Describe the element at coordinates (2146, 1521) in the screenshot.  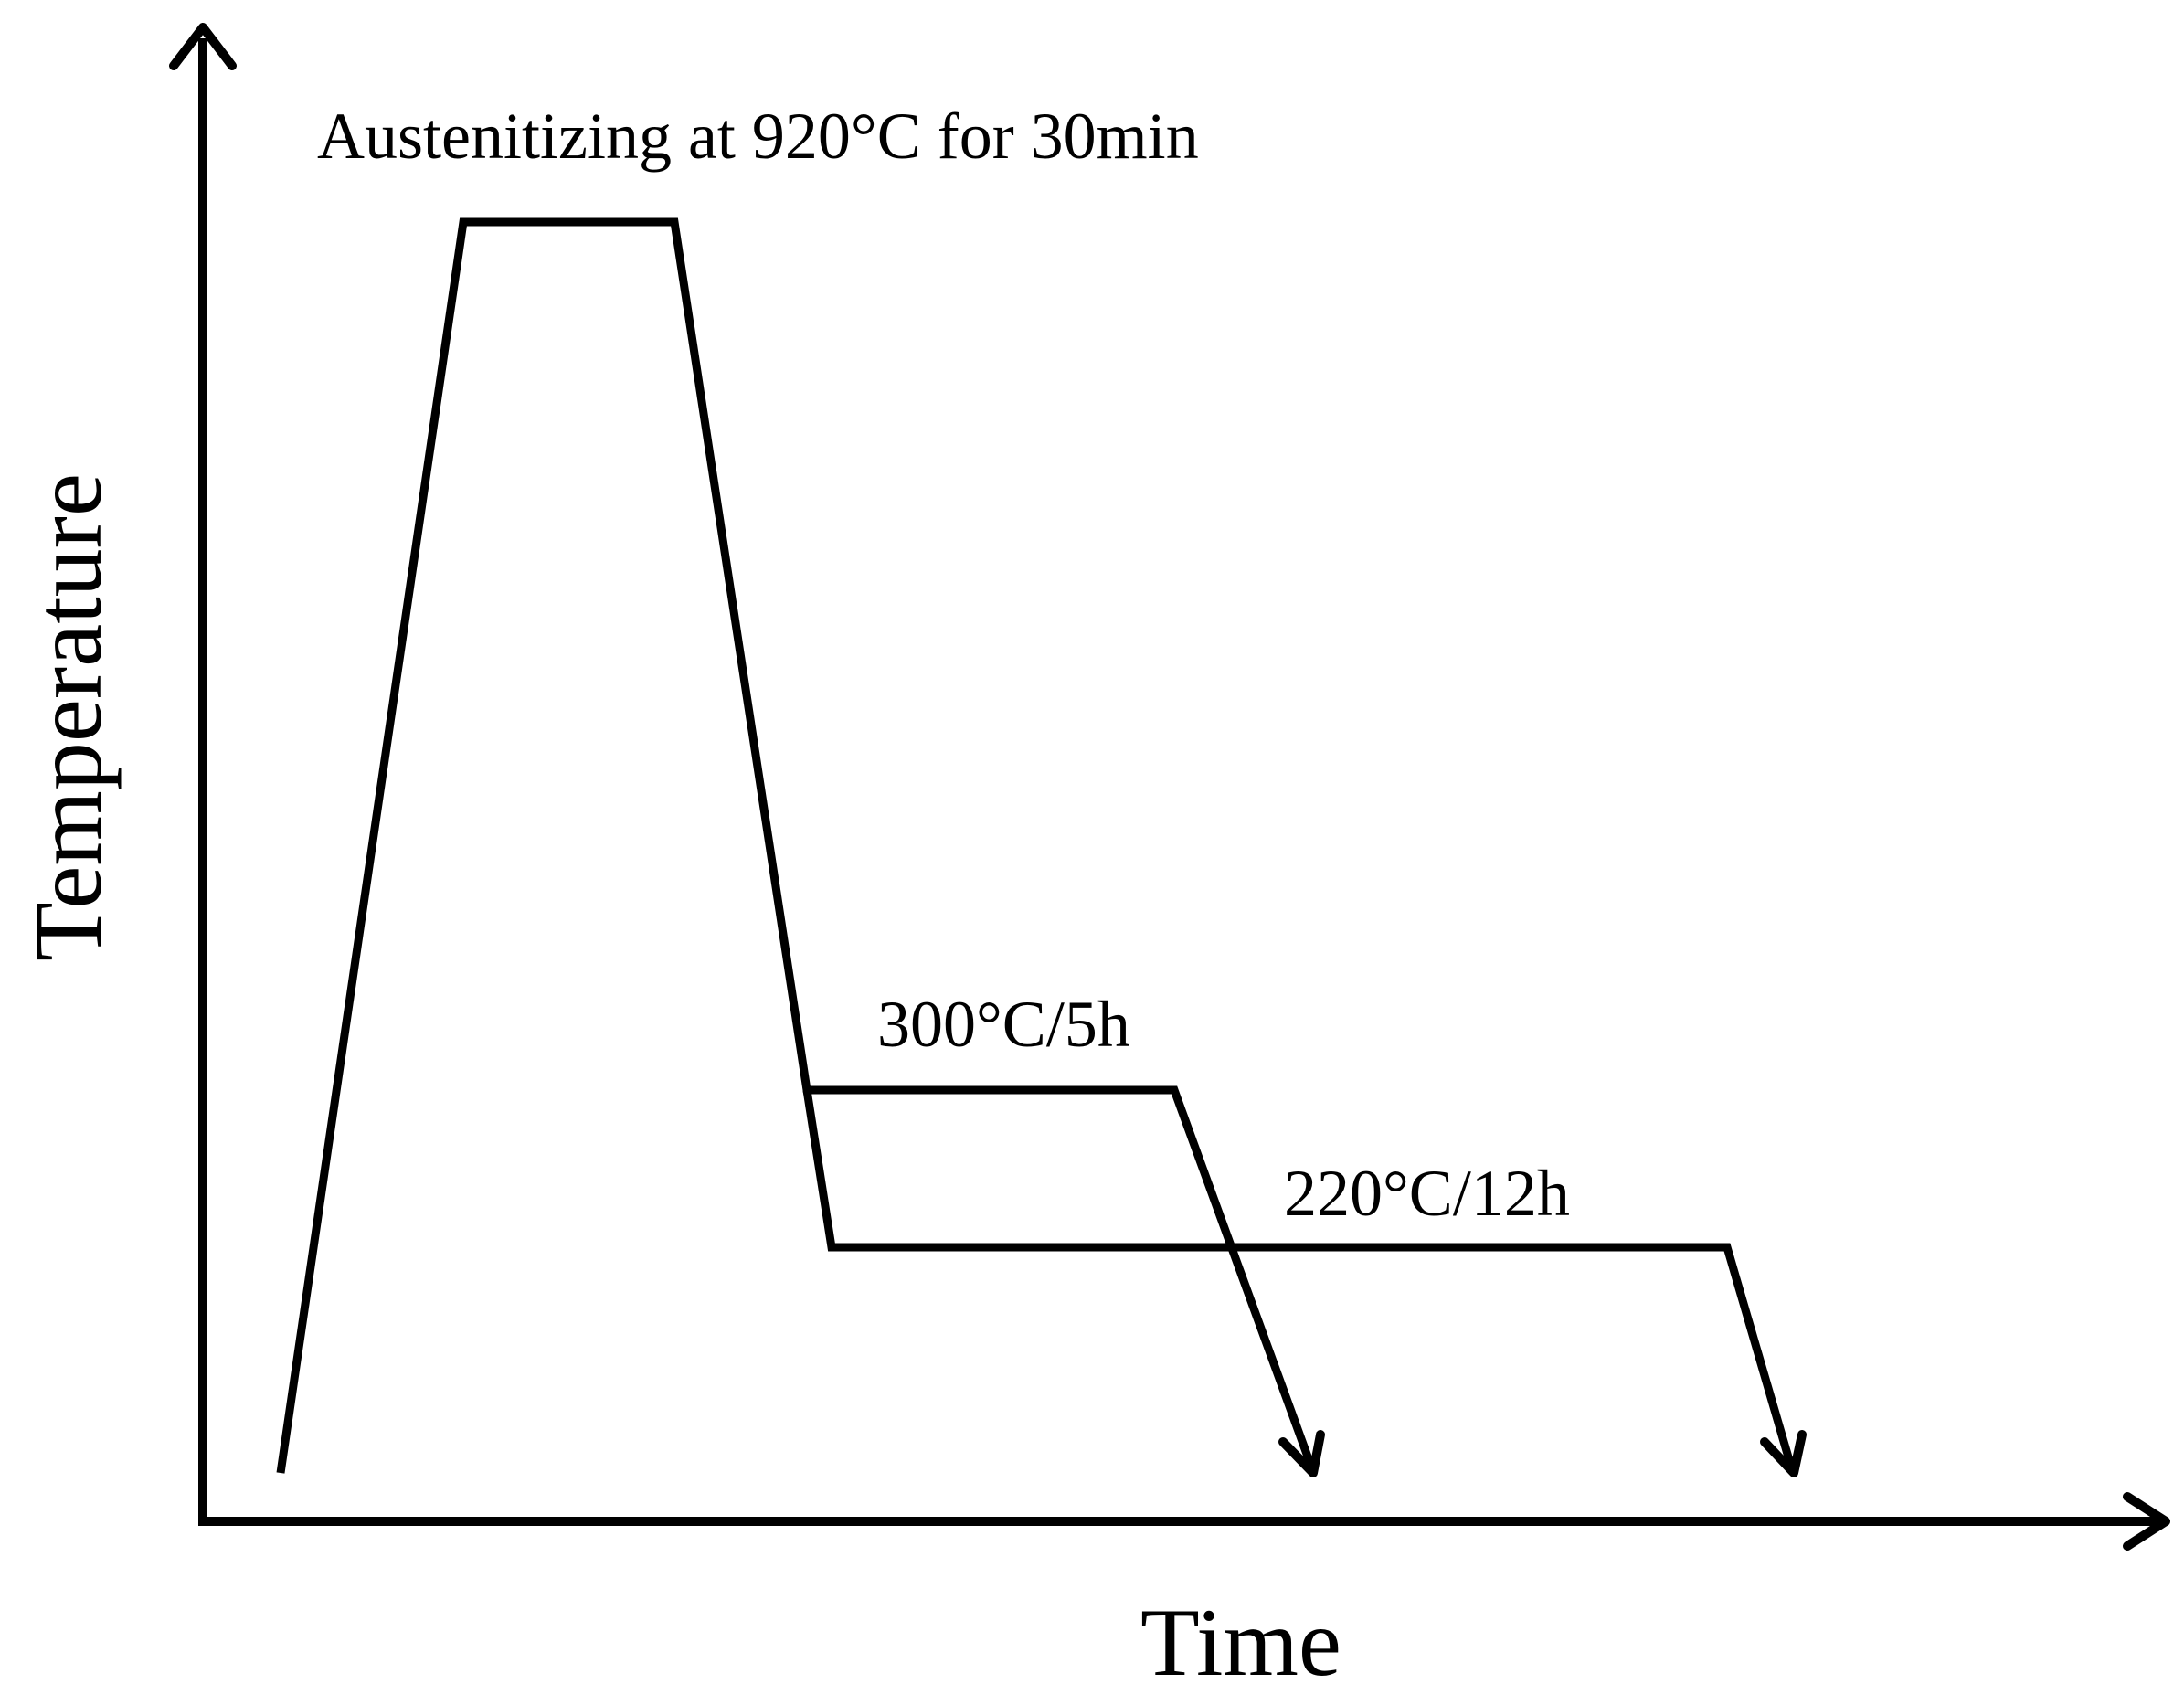
I see `x-axis-arrowhead` at that location.